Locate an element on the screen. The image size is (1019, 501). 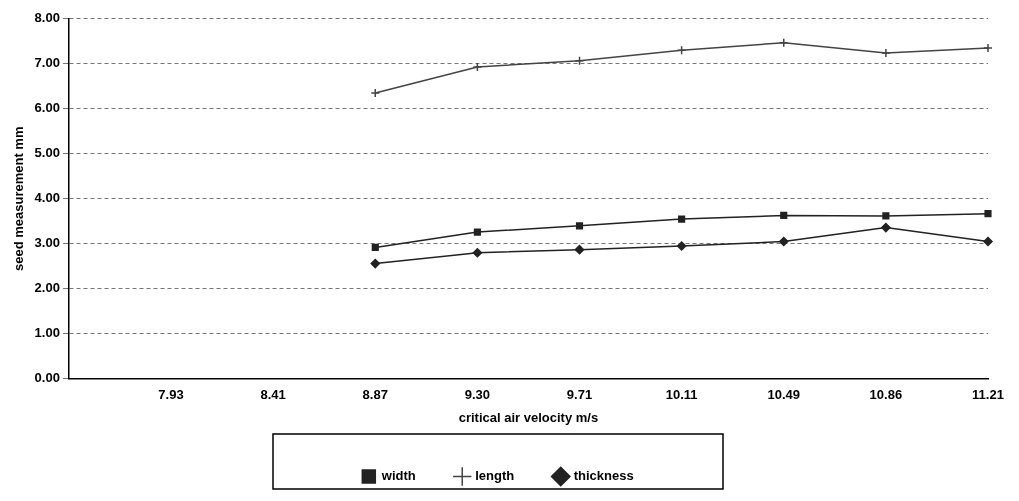
x-tick-label: 11.21 is located at coordinates (988, 395).